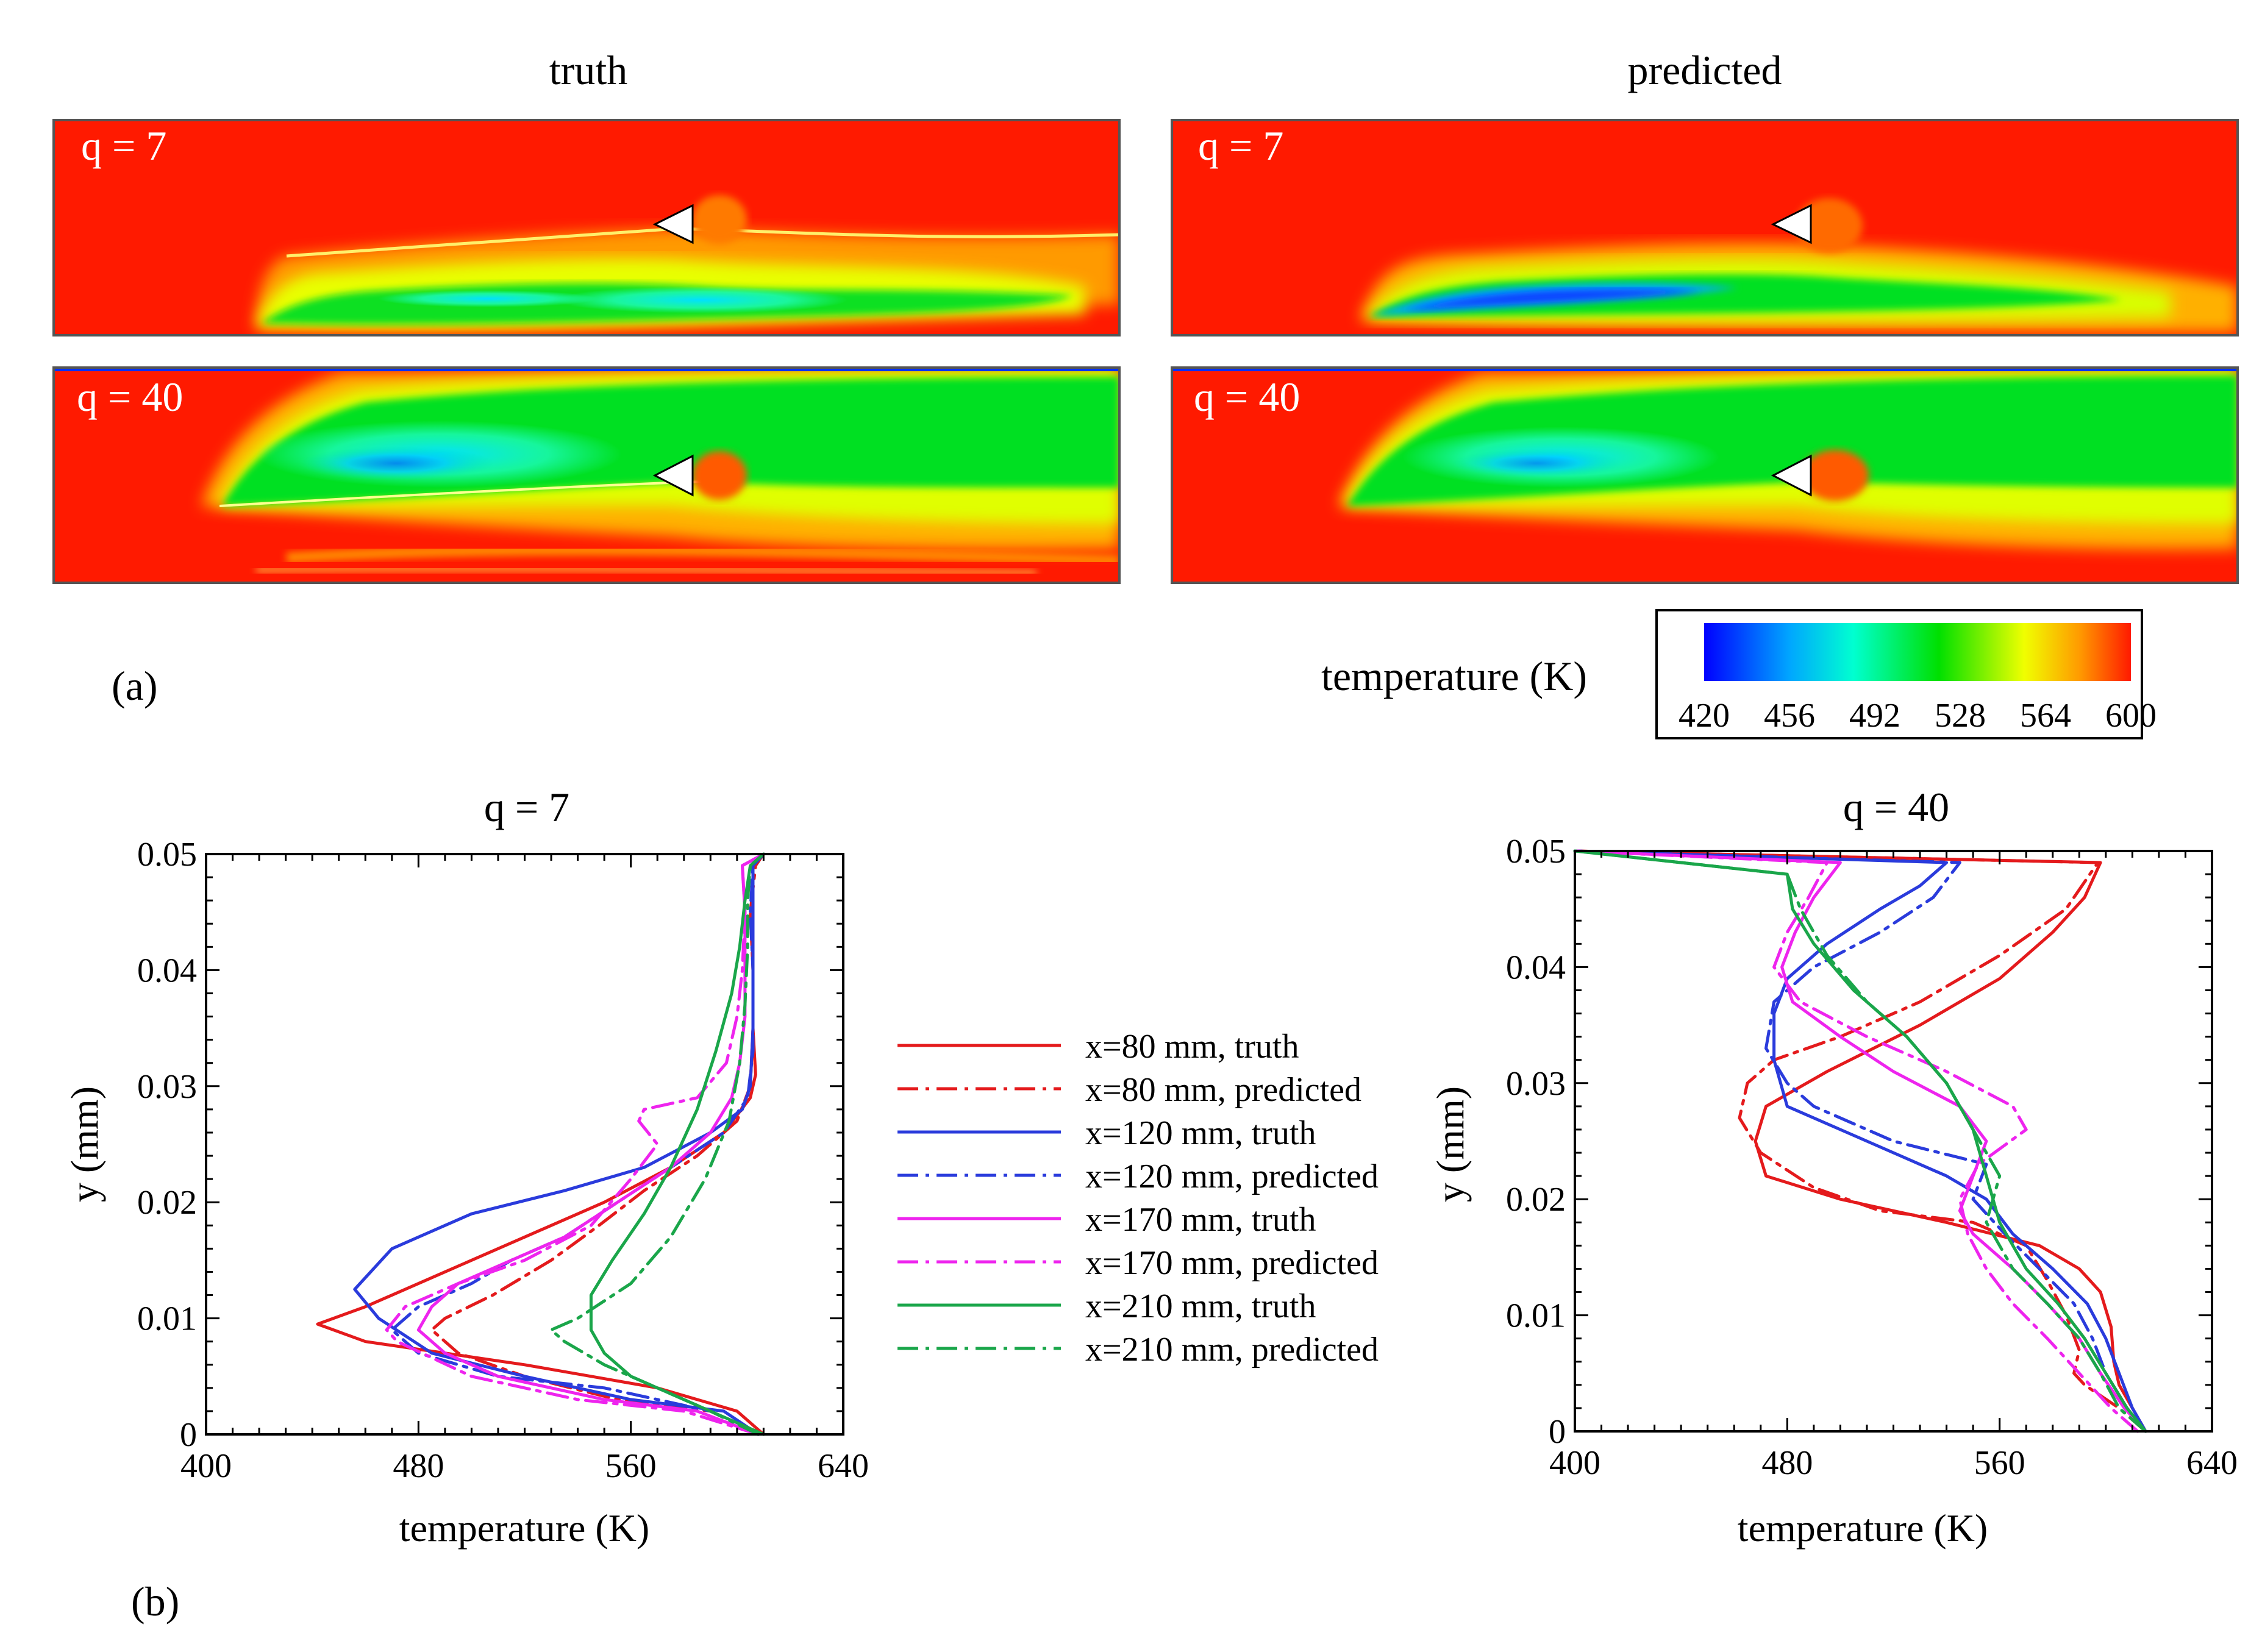 This screenshot has height=1652, width=2262. I want to click on colorbar-tick: 492, so click(1874, 716).